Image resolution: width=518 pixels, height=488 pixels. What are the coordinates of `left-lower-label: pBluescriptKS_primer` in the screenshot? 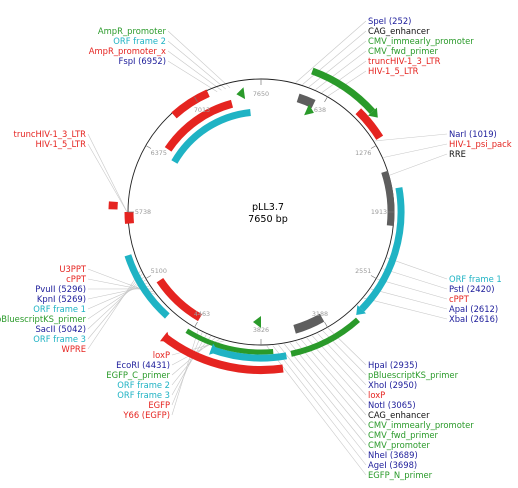 It's located at (43, 319).